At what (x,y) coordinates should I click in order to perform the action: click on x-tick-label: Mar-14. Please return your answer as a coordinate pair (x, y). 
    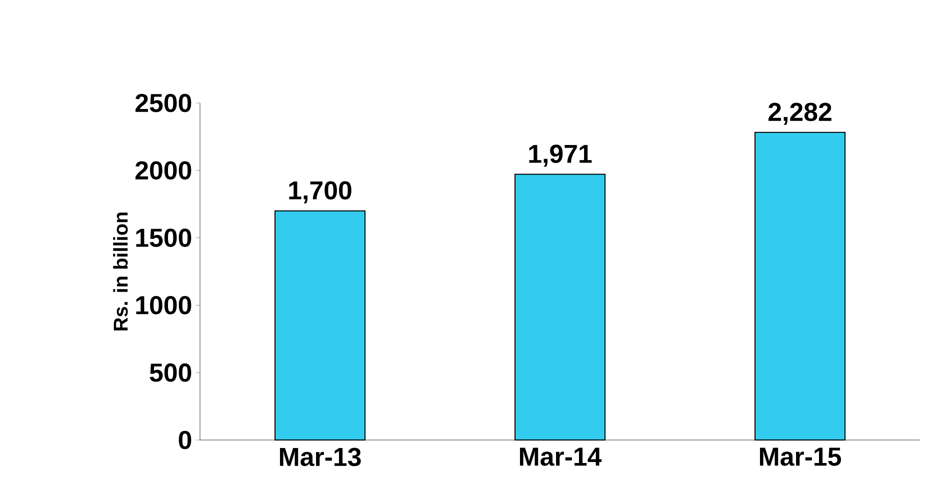
    Looking at the image, I should click on (561, 457).